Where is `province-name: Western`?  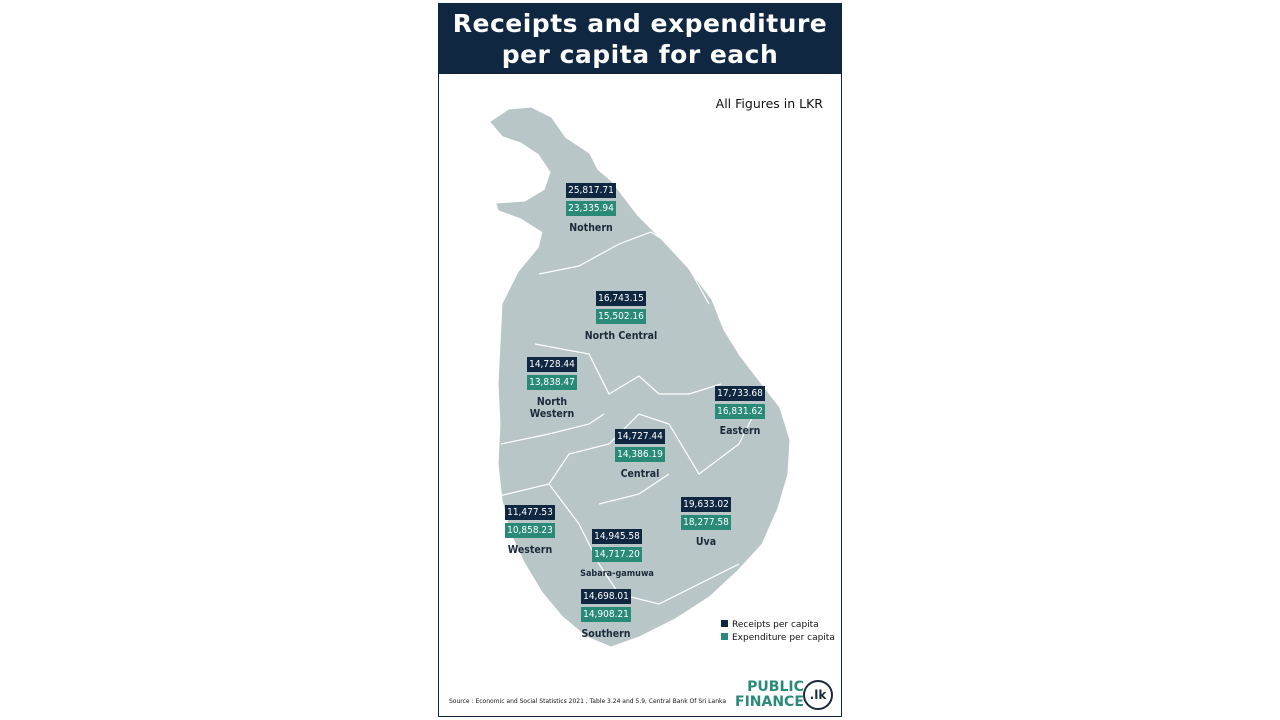 province-name: Western is located at coordinates (530, 550).